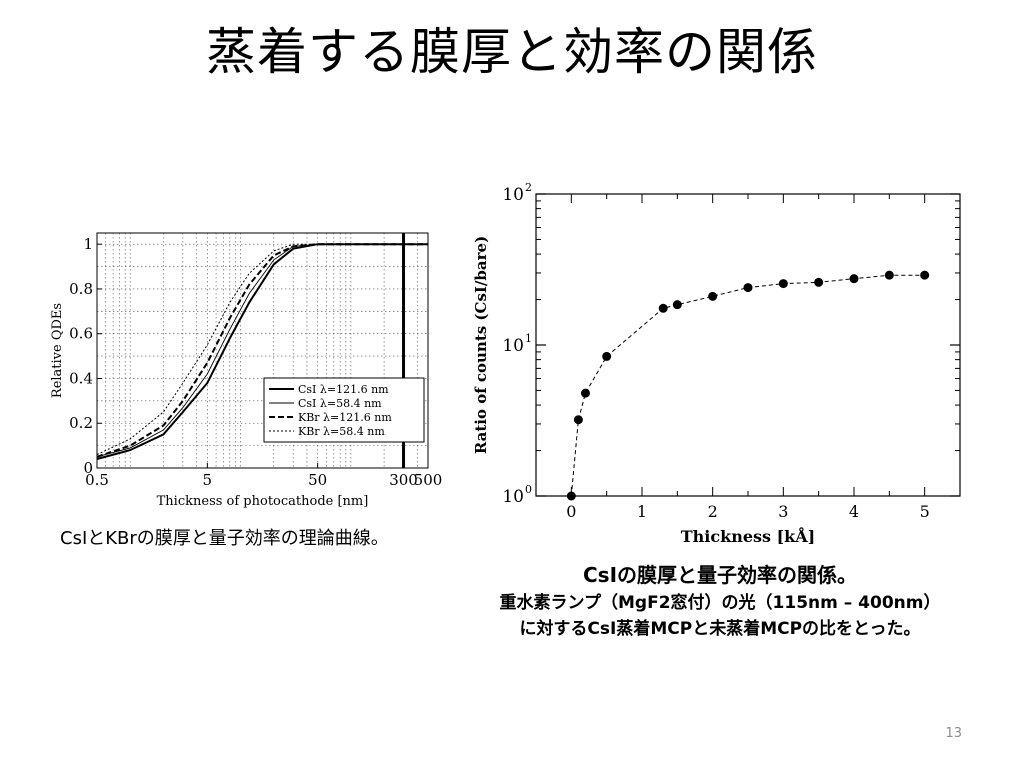 The width and height of the screenshot is (1024, 768). Describe the element at coordinates (263, 501) in the screenshot. I see `x-axis-title: Thickness of photocathode [nm]` at that location.